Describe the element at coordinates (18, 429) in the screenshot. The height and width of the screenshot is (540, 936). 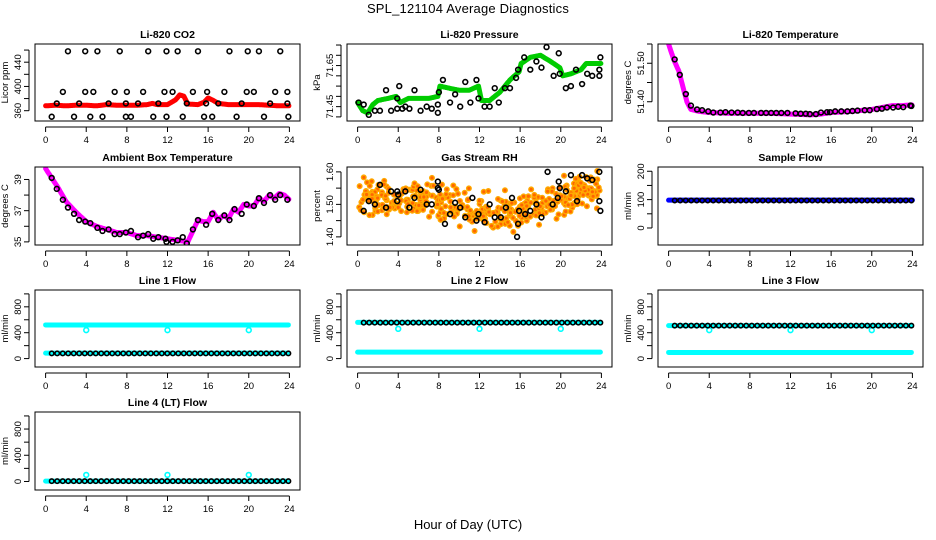
I see `y-tick-label: 800` at that location.